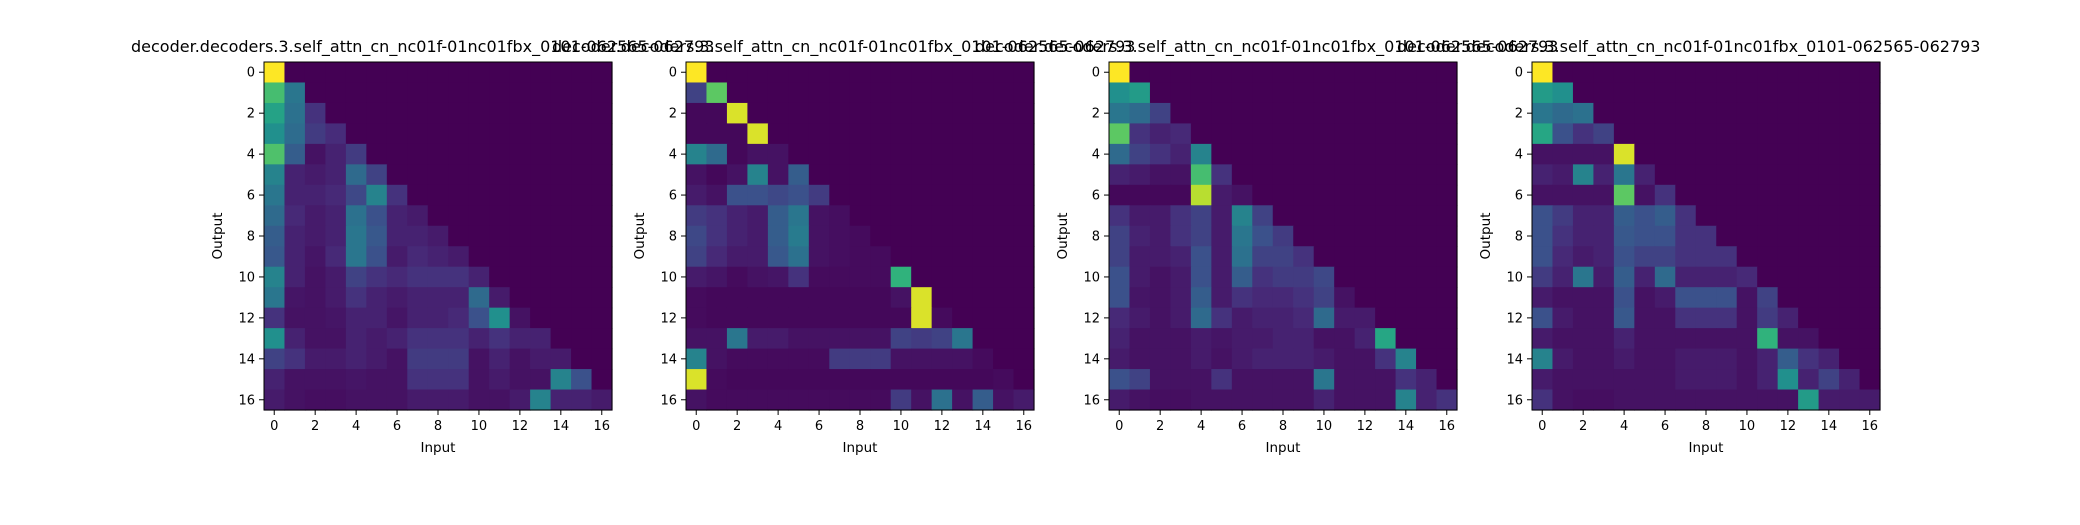 This screenshot has width=2080, height=525. What do you see at coordinates (251, 155) in the screenshot?
I see `y-tick-label: 4` at bounding box center [251, 155].